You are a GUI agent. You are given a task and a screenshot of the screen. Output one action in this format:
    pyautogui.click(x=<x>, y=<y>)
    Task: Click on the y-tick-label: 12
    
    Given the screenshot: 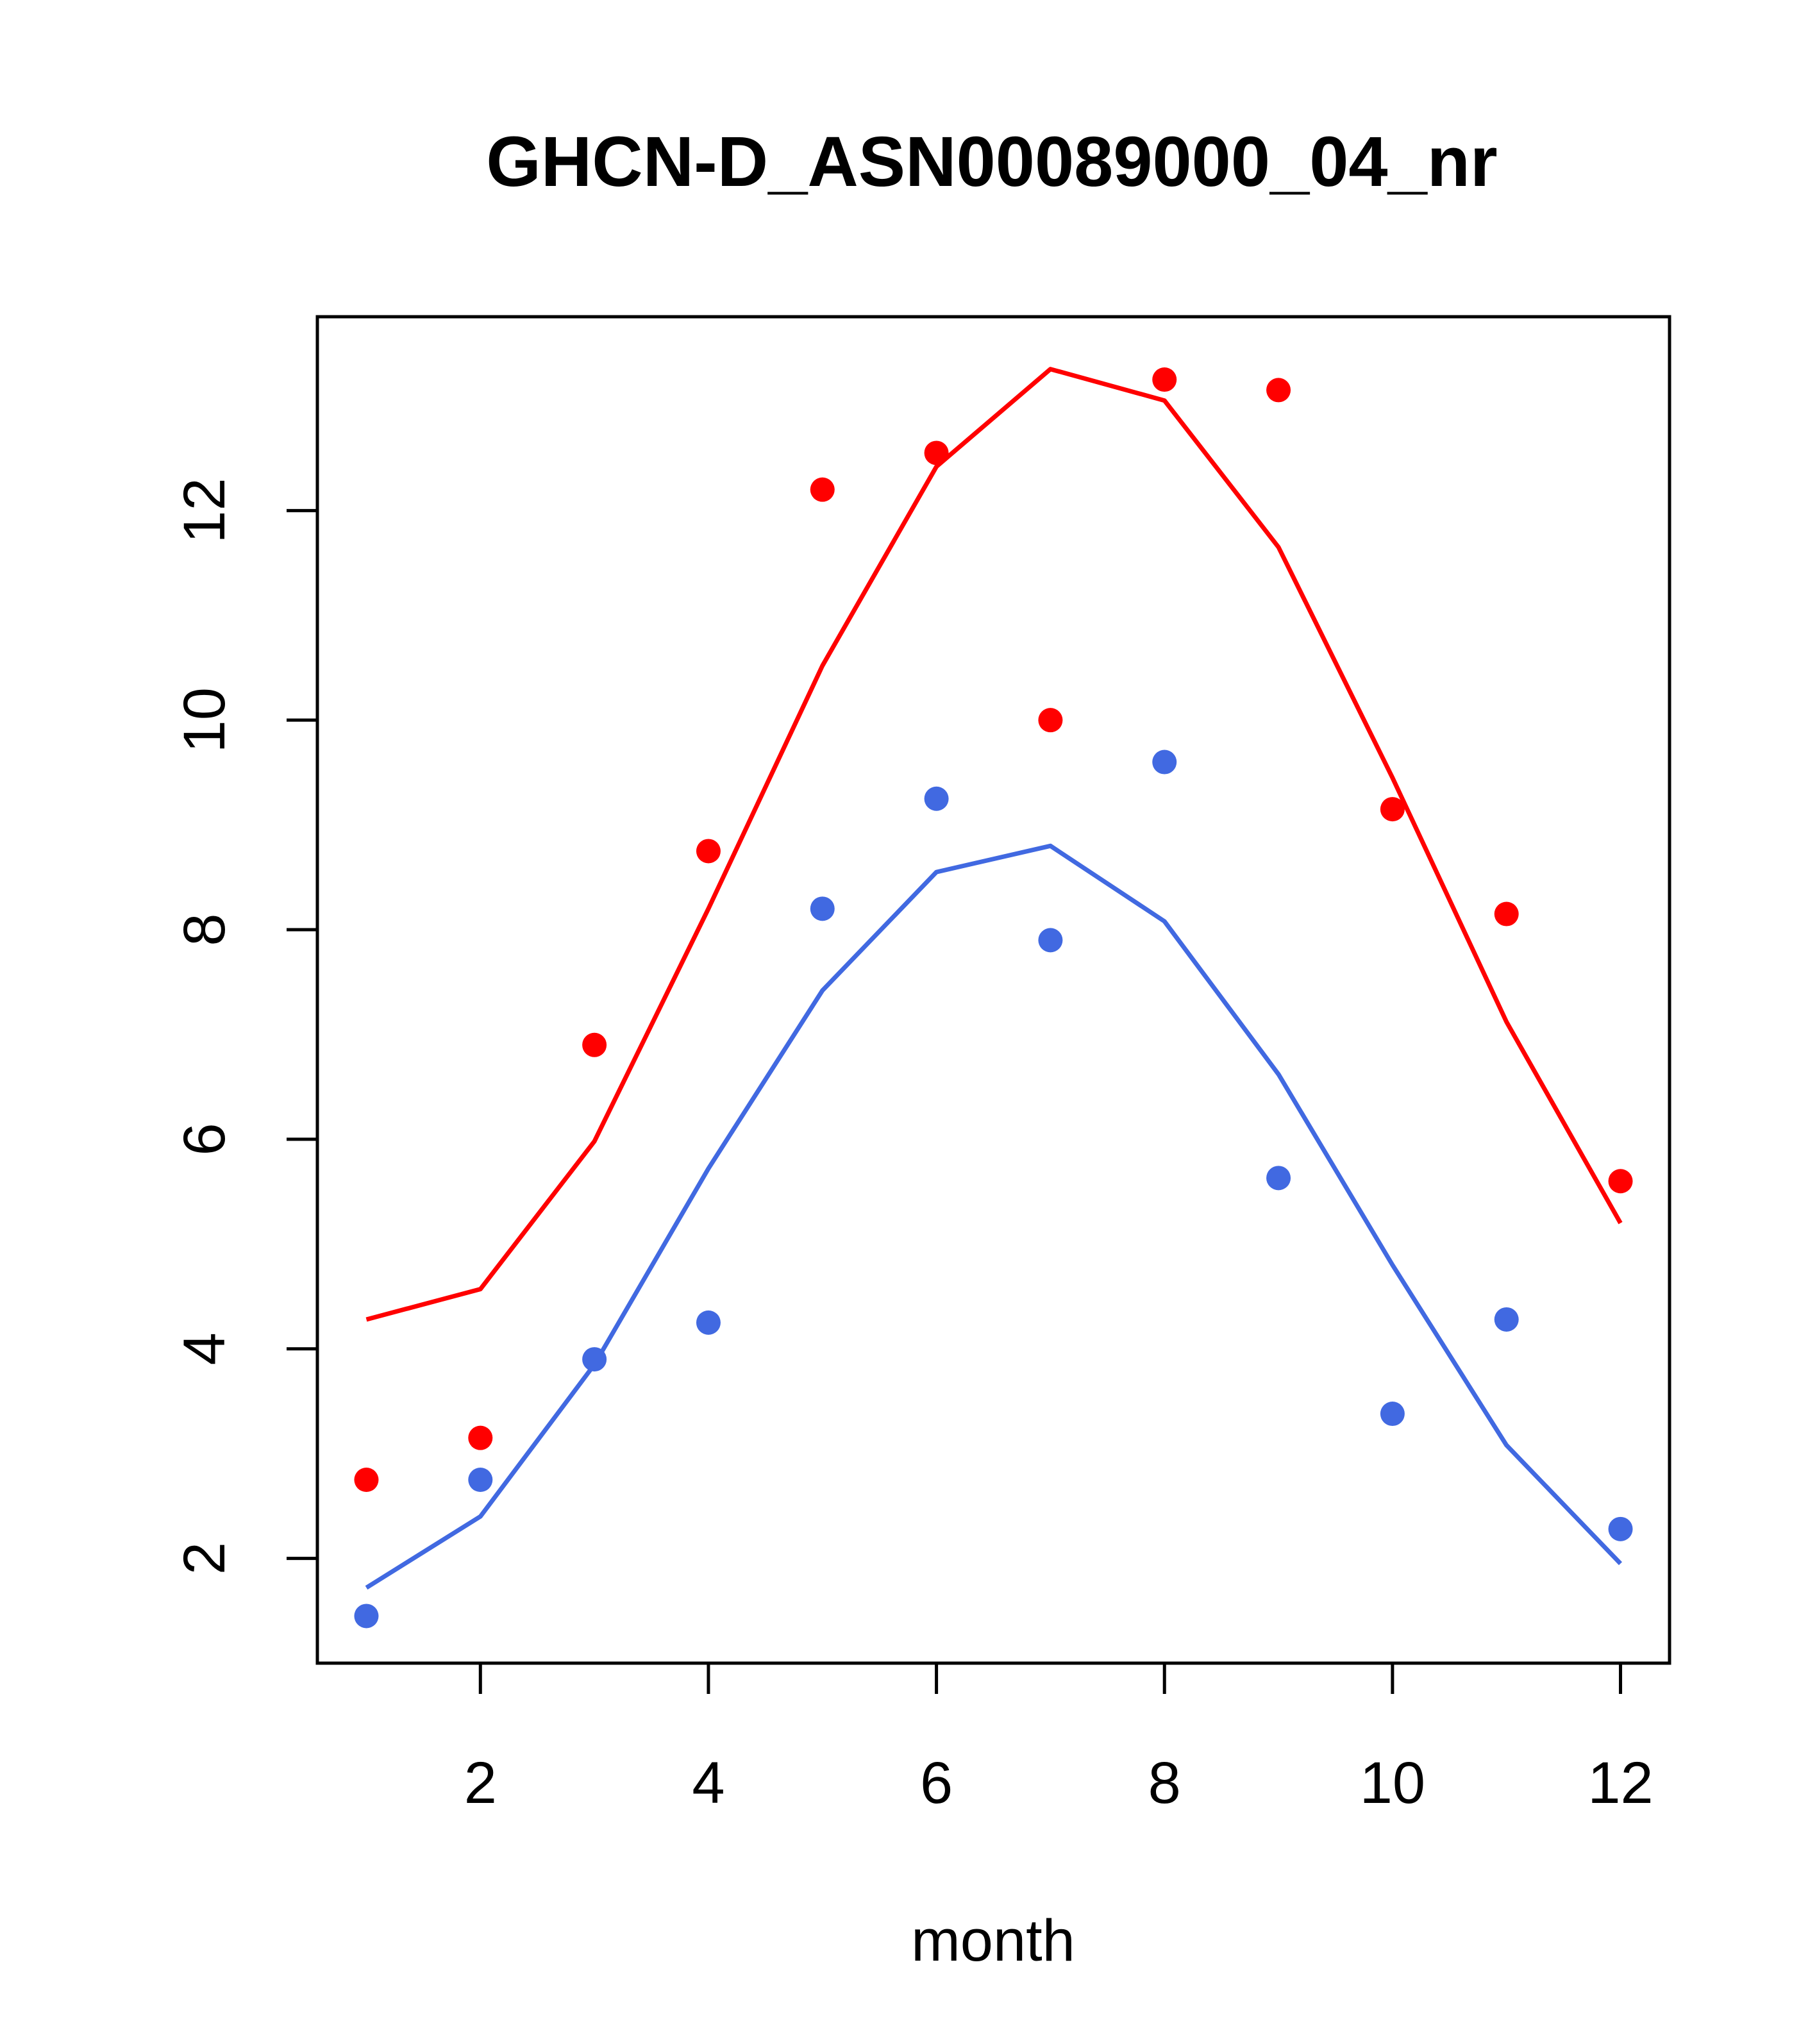 What is the action you would take?
    pyautogui.click(x=204, y=511)
    